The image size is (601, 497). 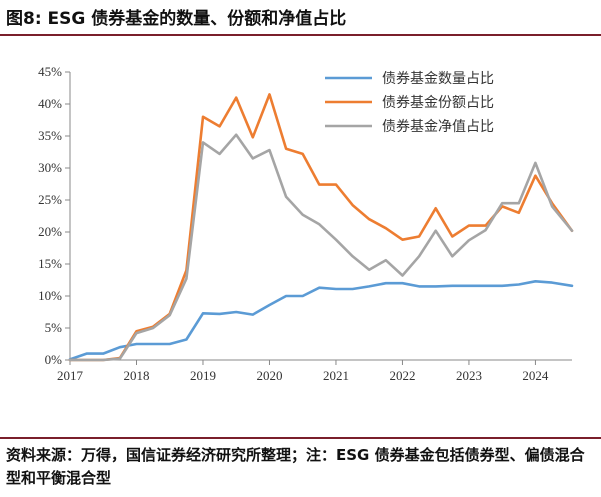 I want to click on footnote-divider, so click(x=300, y=438).